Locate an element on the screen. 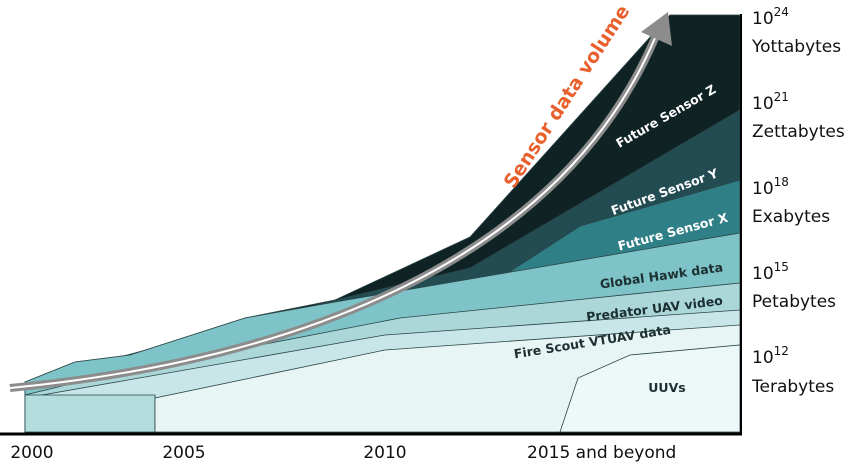 The image size is (861, 467). area-left-block is located at coordinates (90, 413).